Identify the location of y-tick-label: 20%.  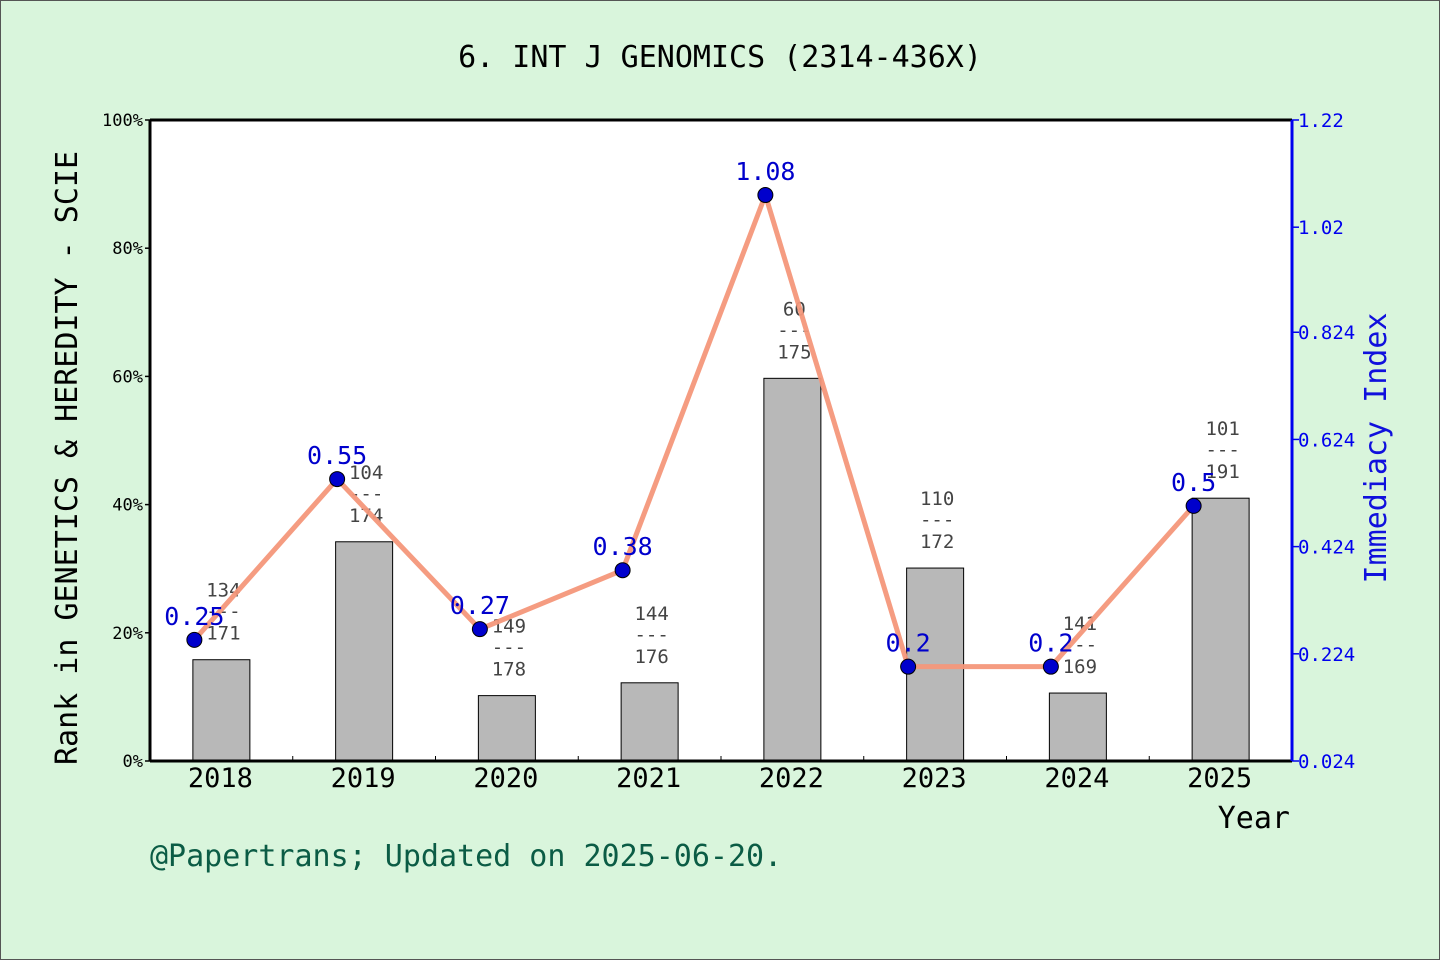
(127, 634).